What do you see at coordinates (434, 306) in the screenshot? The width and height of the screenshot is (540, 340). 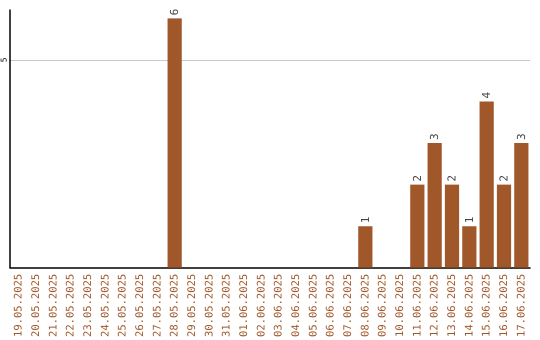 I see `x-tick-label: 12.06.2025` at bounding box center [434, 306].